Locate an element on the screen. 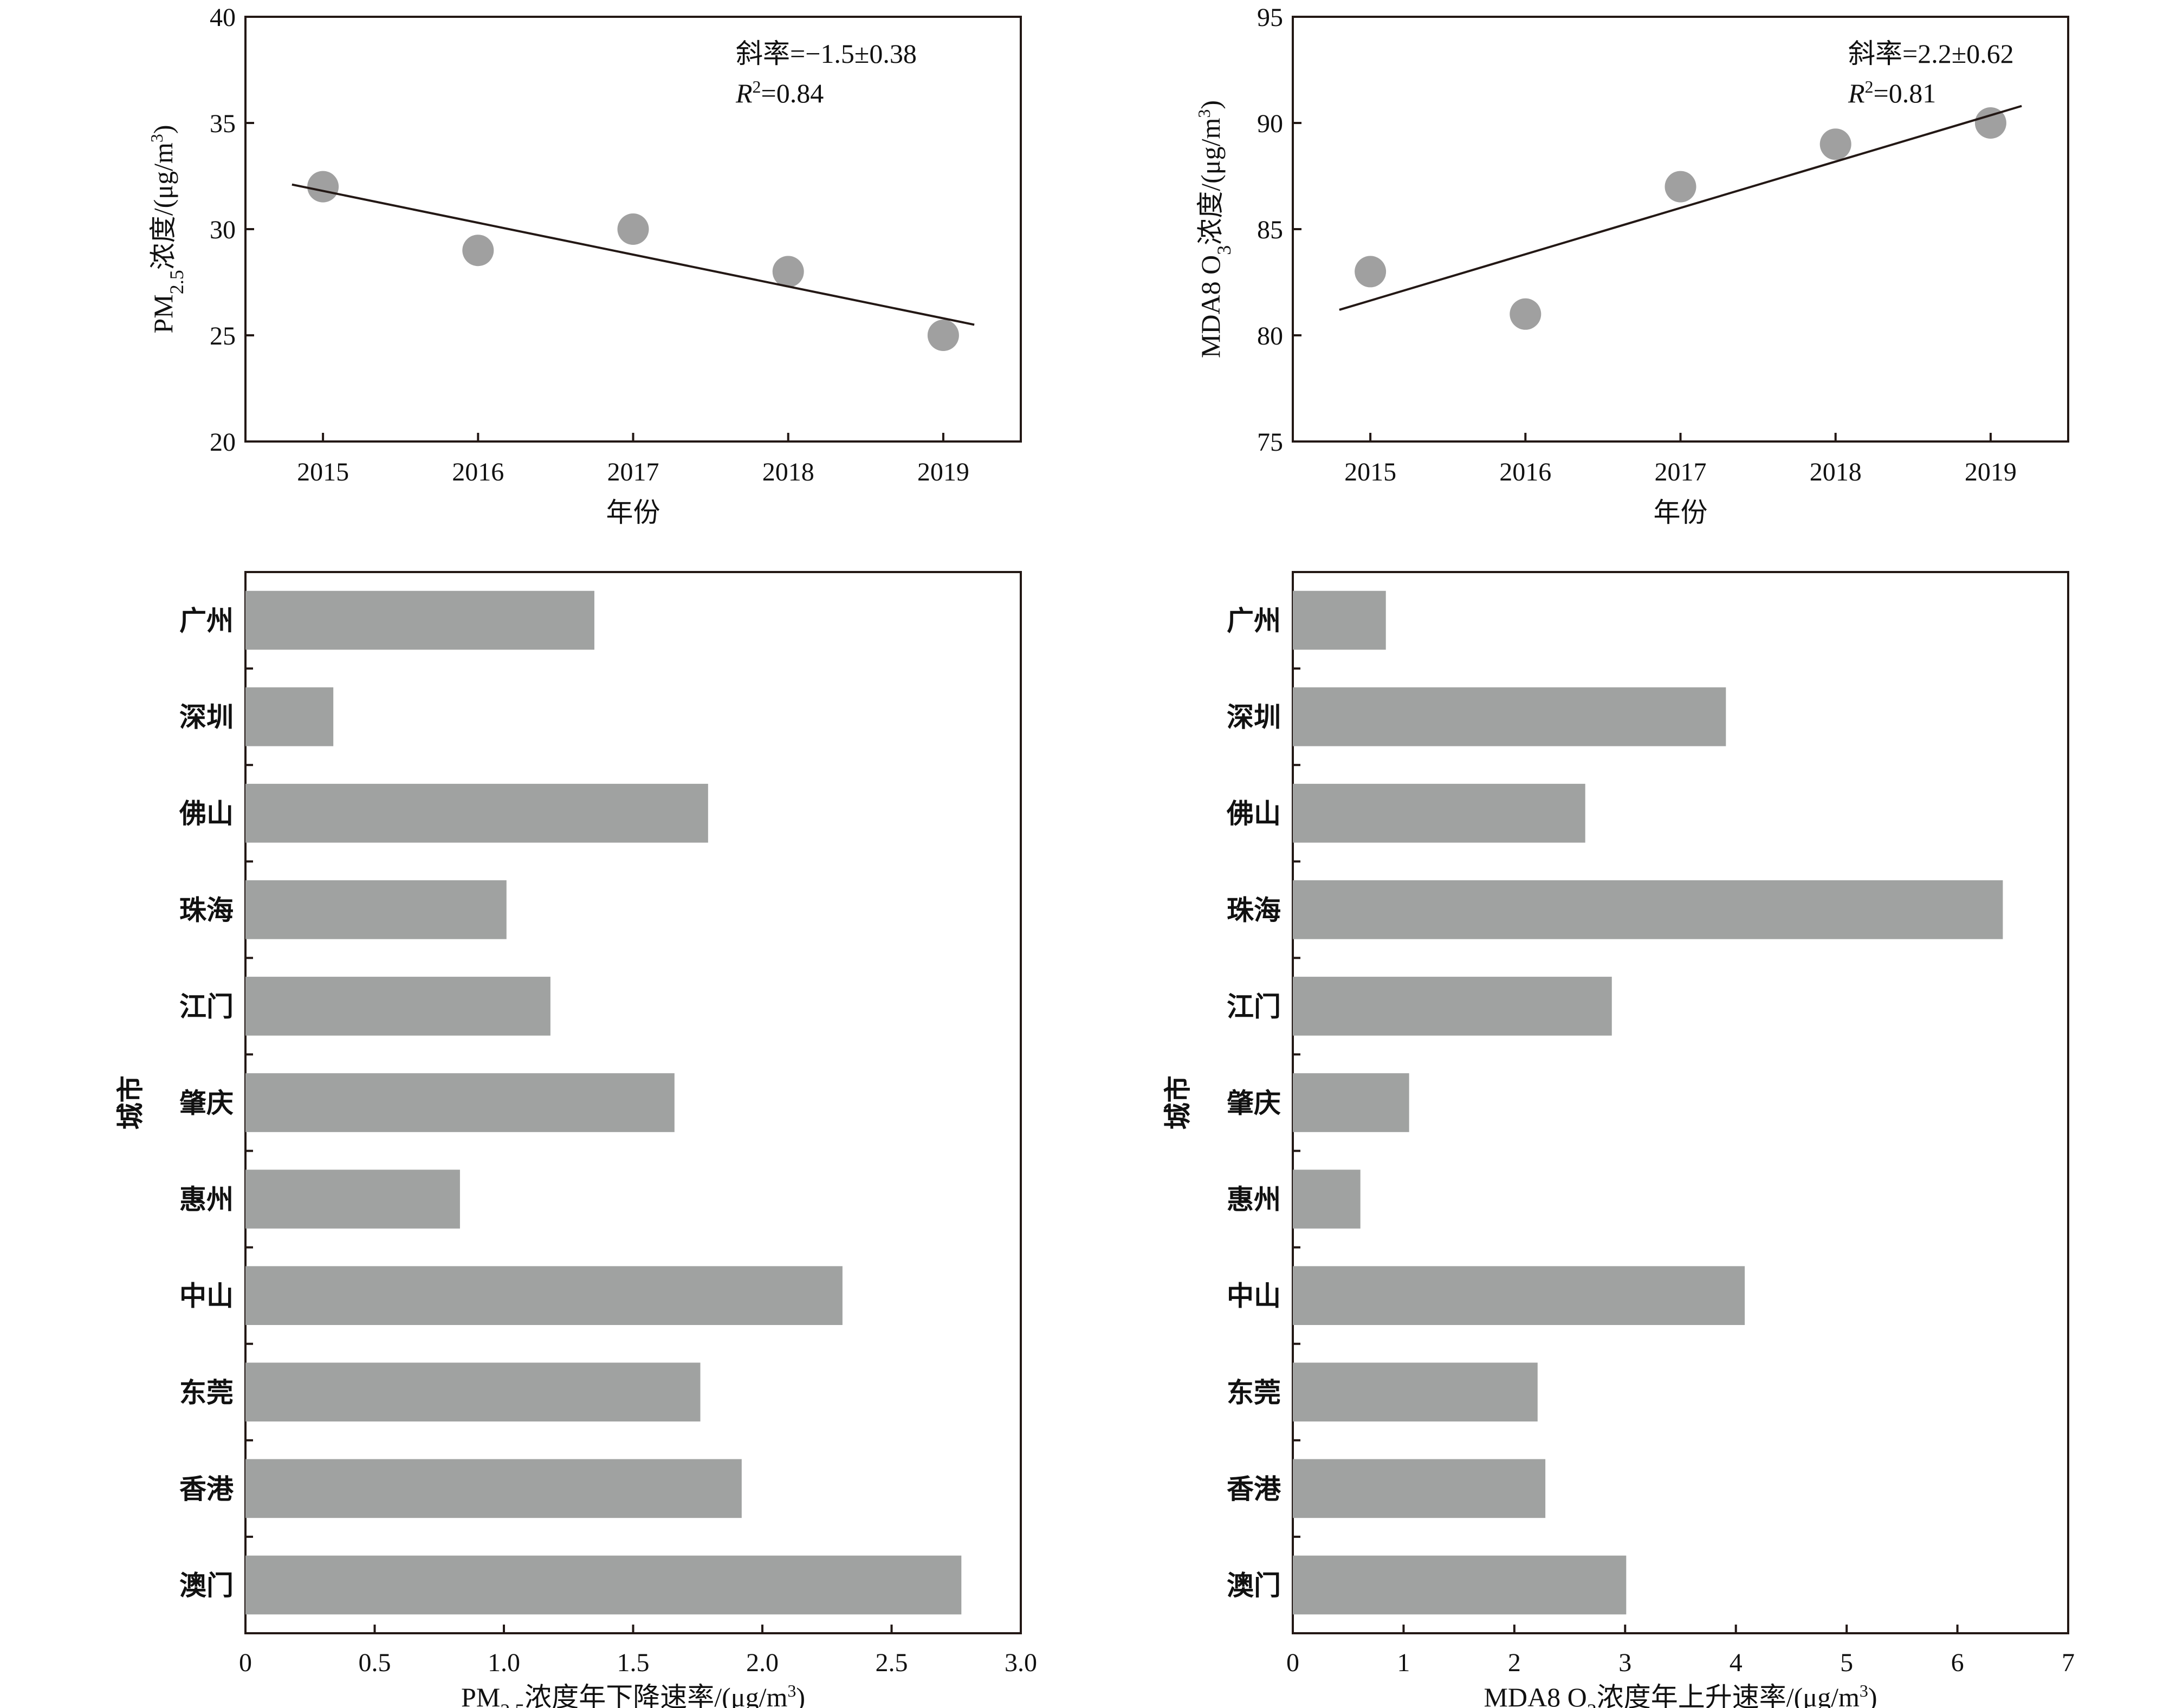  y-tick-label: 珠海 is located at coordinates (1254, 910).